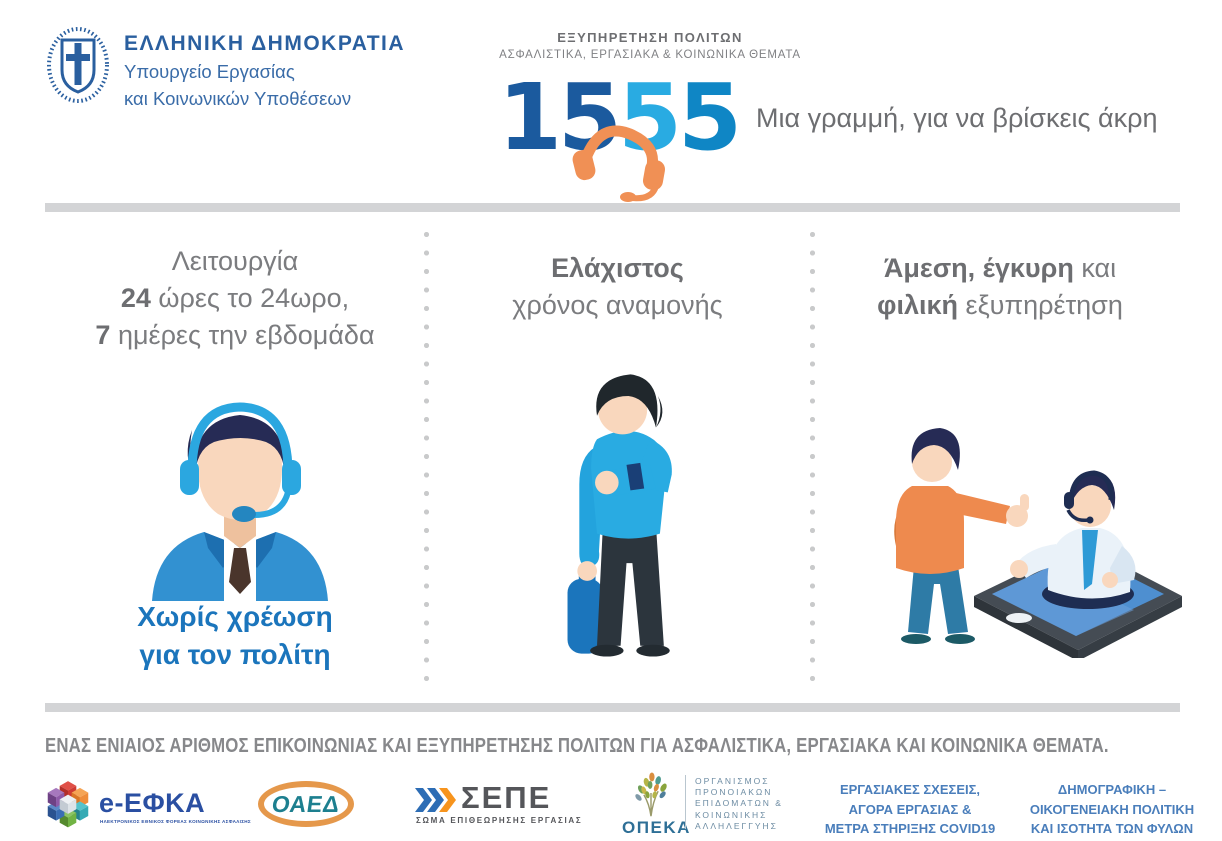  Describe the element at coordinates (152, 803) in the screenshot. I see `efka-name: e-ΕΦΚΑ` at that location.